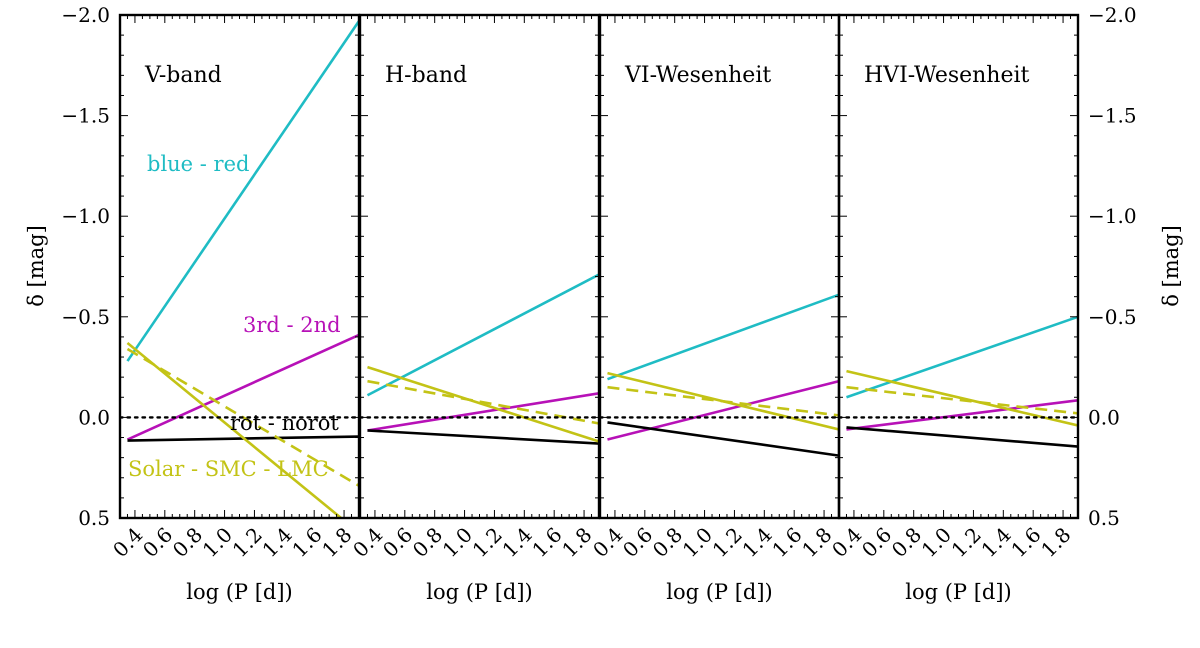 Image resolution: width=1200 pixels, height=648 pixels. I want to click on y-tick-label-right: −1.5, so click(1112, 116).